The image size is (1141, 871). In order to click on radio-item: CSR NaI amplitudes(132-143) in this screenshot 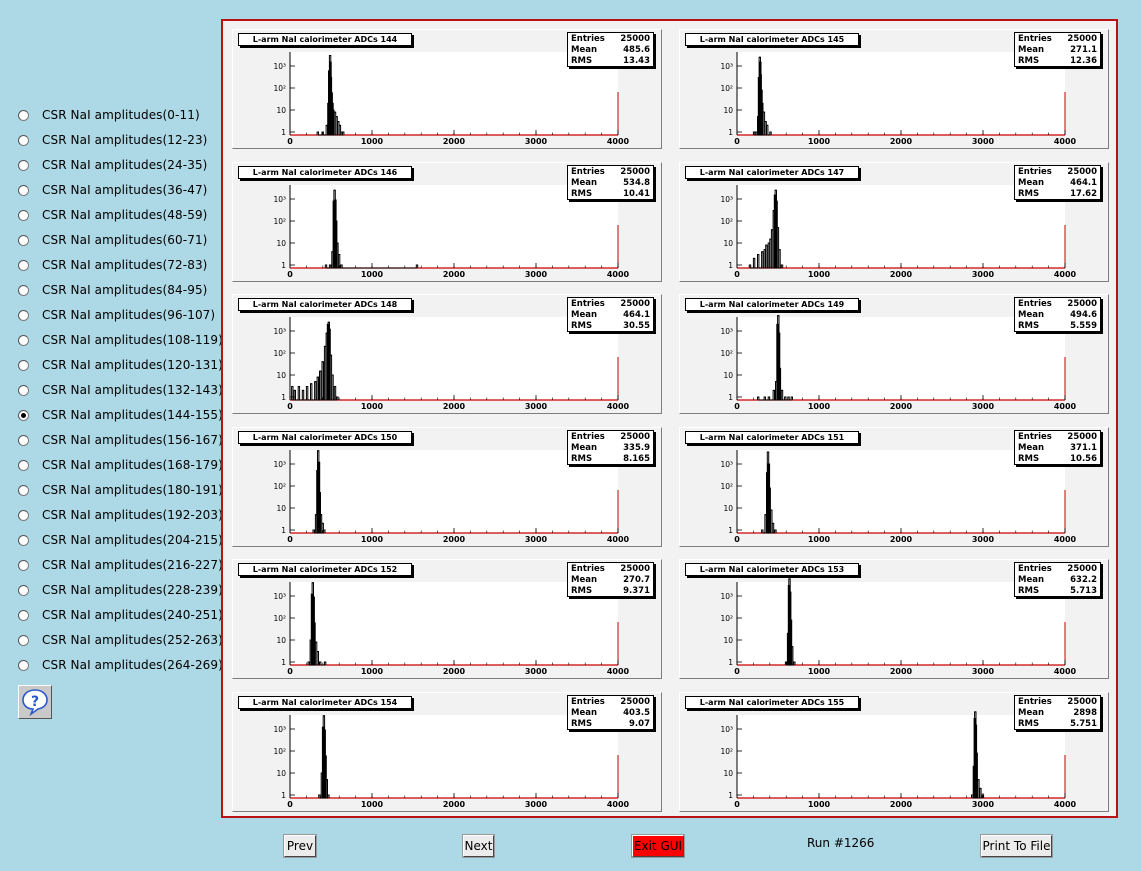, I will do `click(118, 390)`.